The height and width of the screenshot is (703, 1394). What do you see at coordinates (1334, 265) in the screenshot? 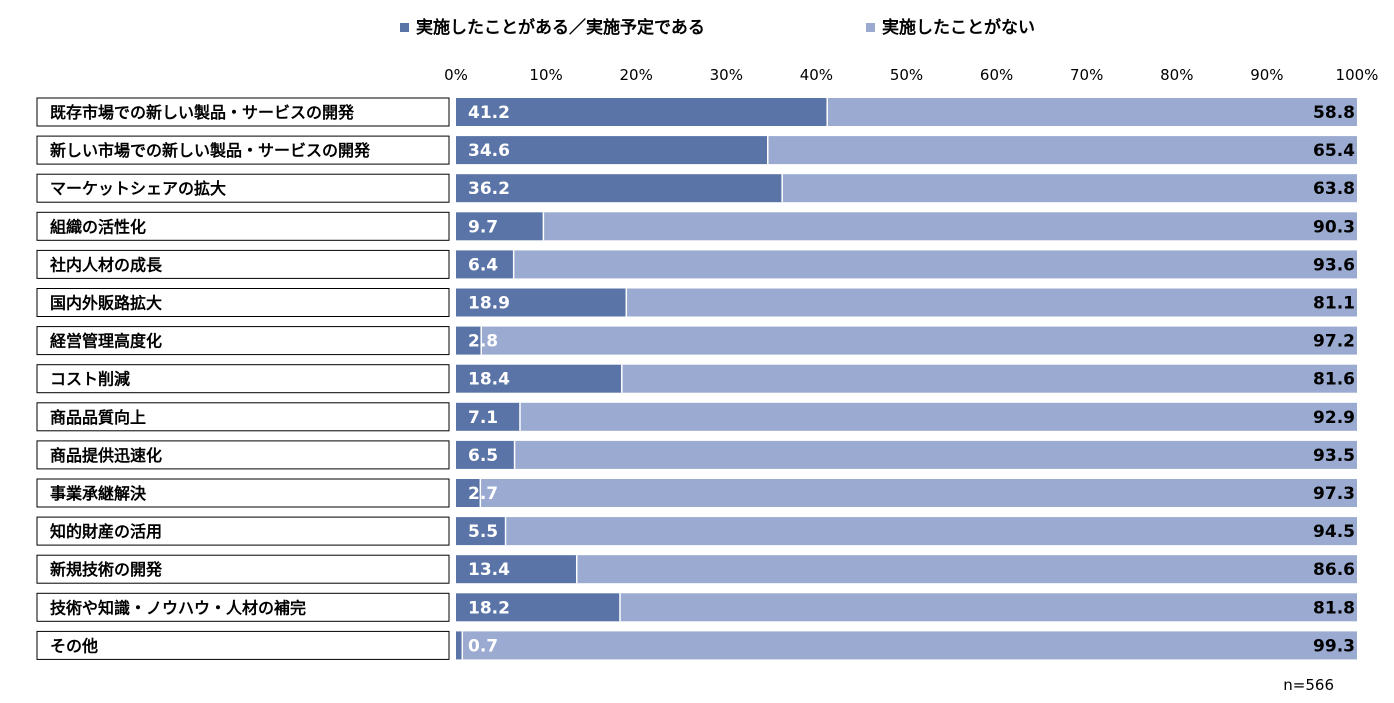
I see `value-label-not-implemented: 93.6` at bounding box center [1334, 265].